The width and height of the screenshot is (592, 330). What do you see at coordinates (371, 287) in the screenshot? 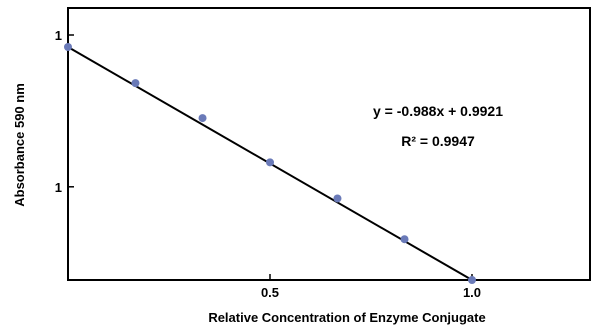
I see `x-axis-ticks: 0.5 1.0` at bounding box center [371, 287].